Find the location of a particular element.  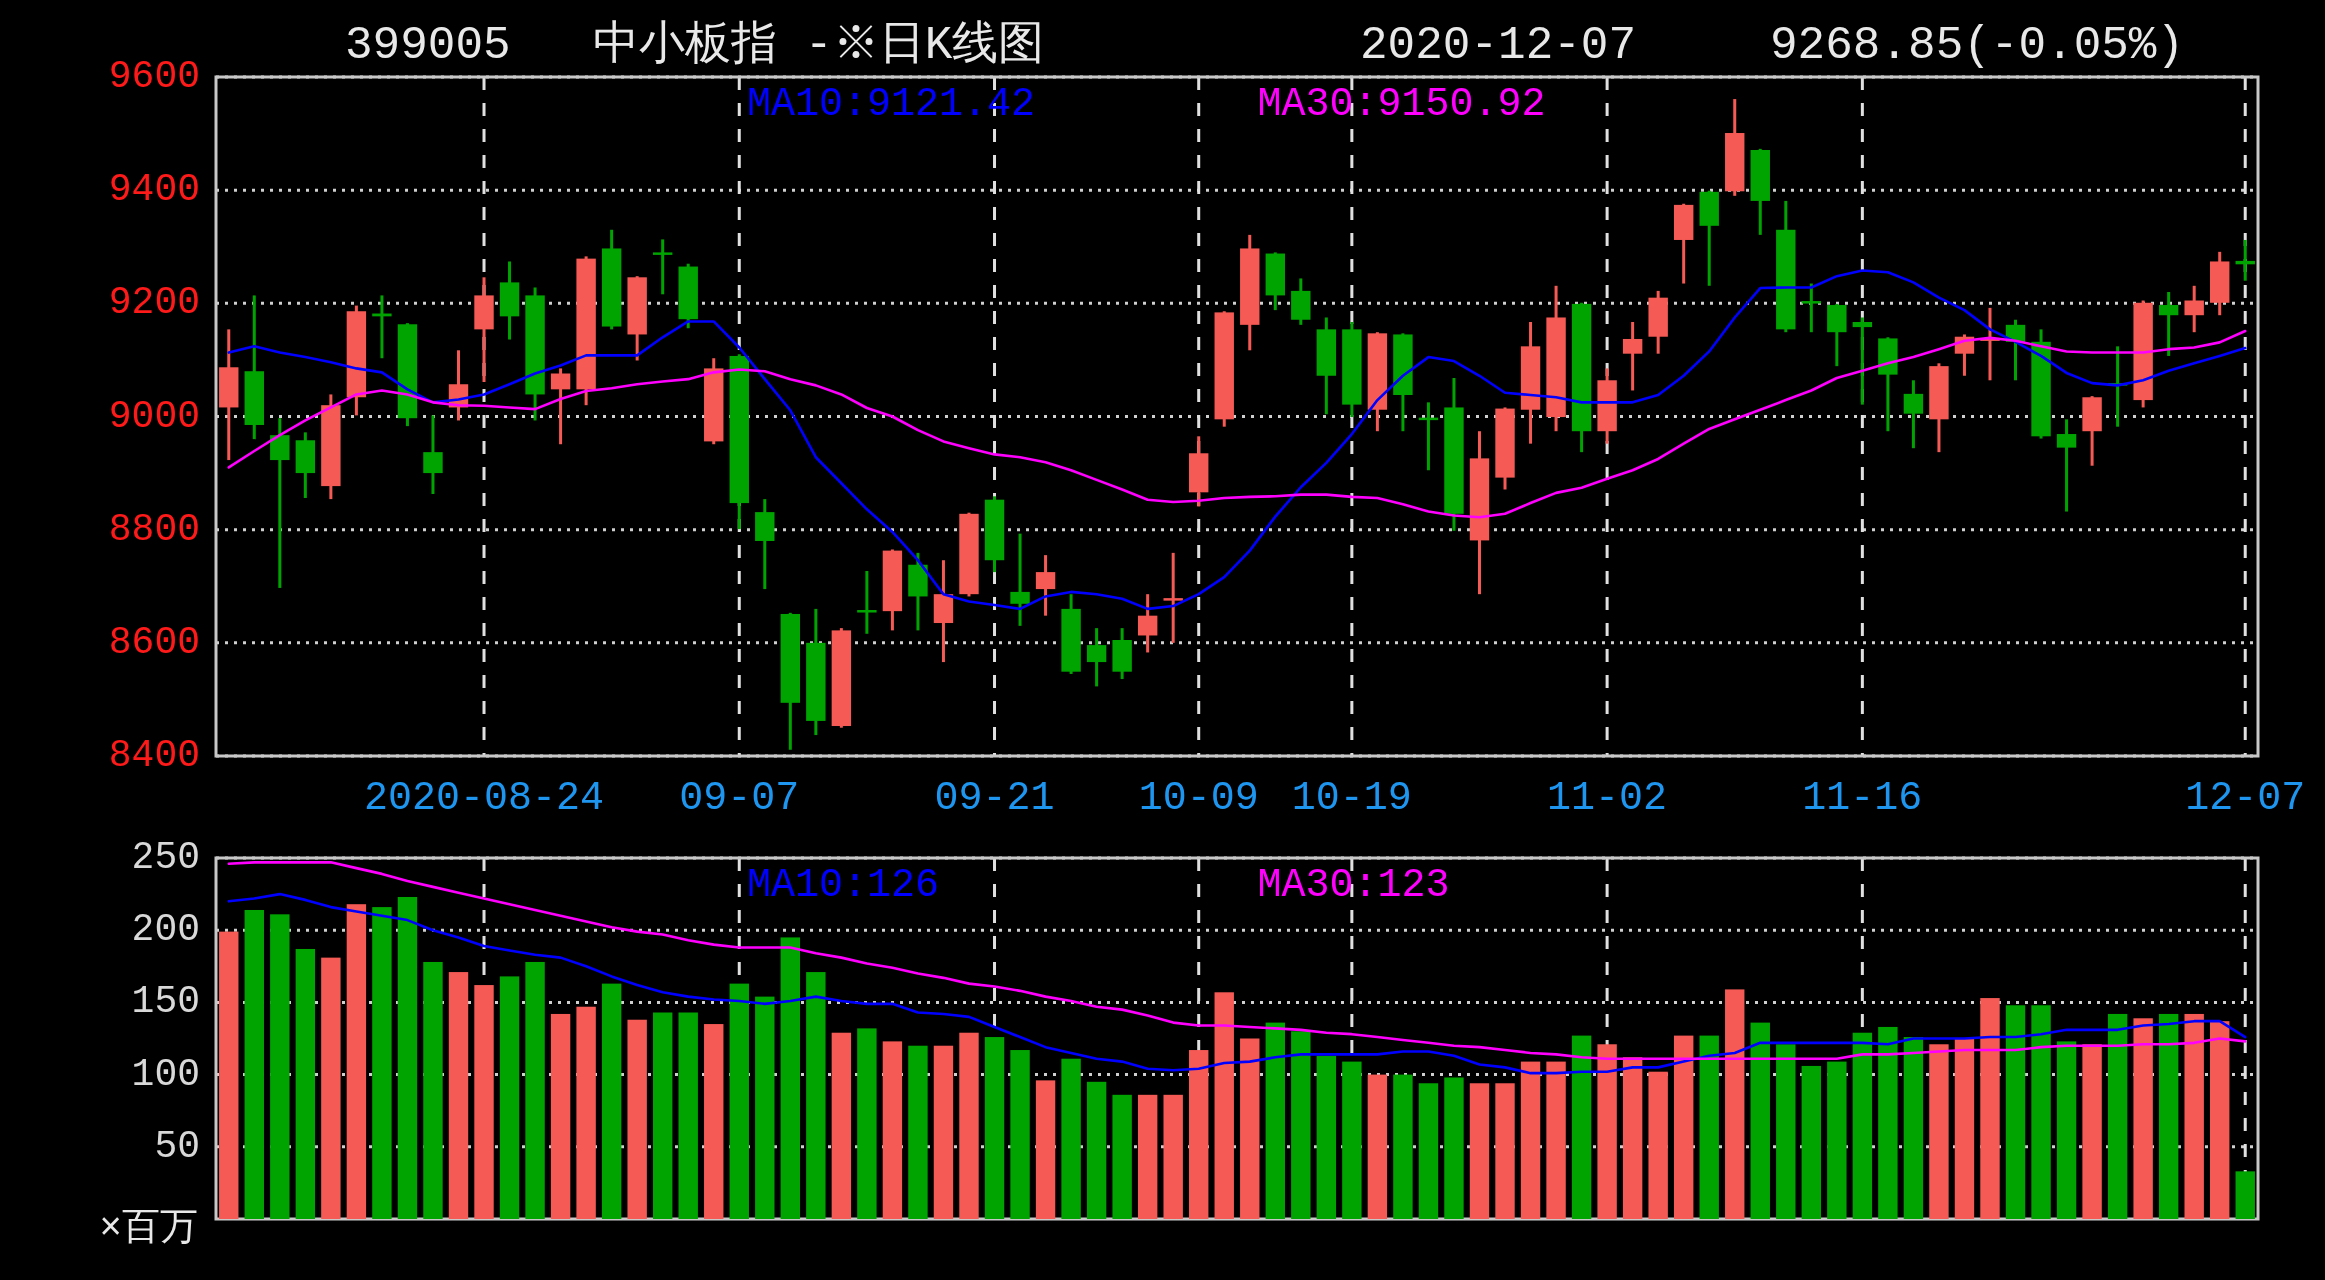

x-tick-label: 09-07 is located at coordinates (739, 798).